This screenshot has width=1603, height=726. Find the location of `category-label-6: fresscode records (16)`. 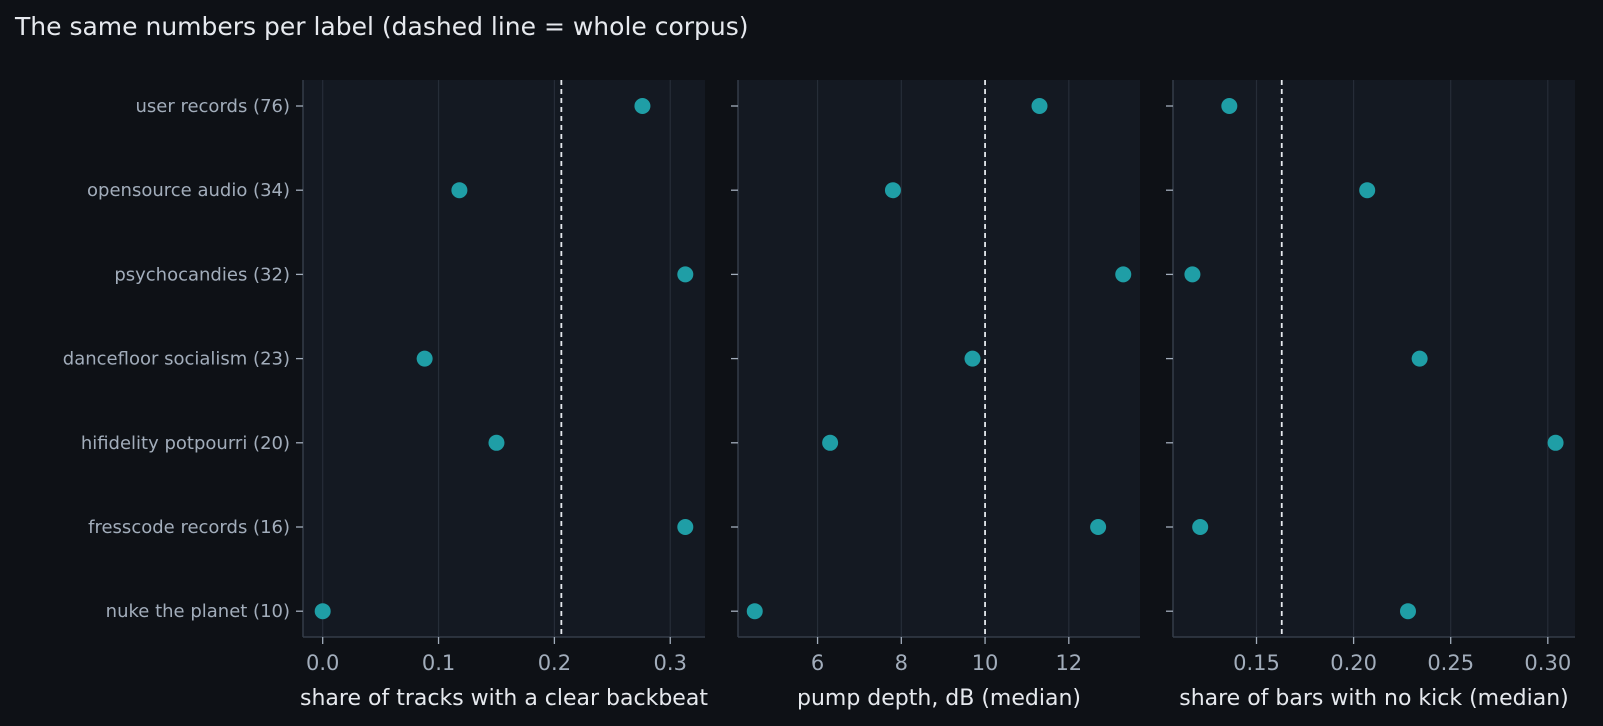

category-label-6: fresscode records (16) is located at coordinates (189, 527).